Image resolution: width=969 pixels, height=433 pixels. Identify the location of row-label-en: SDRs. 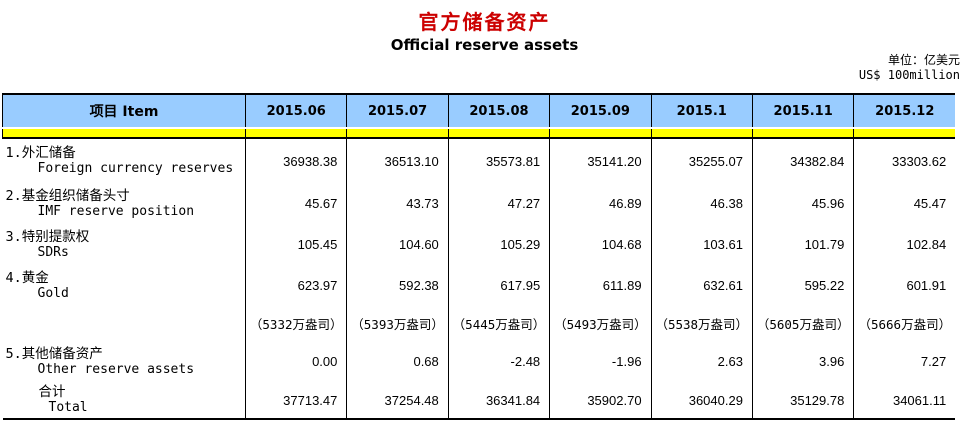
(53, 252).